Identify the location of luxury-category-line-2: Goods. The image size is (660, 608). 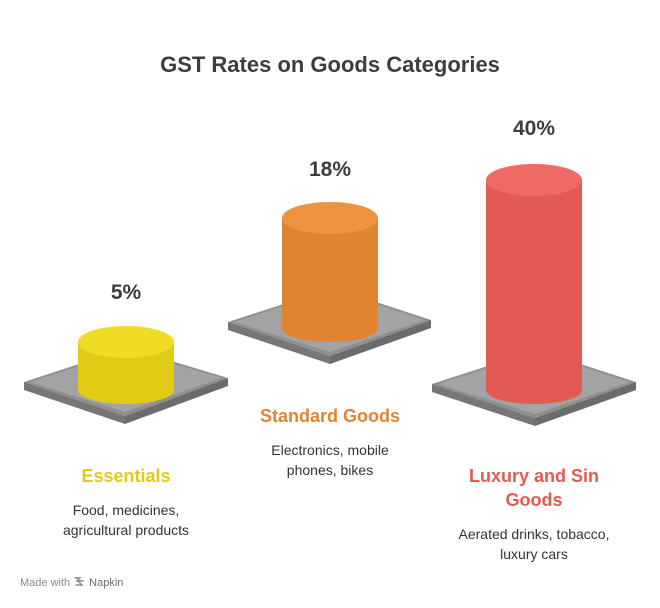
(534, 500).